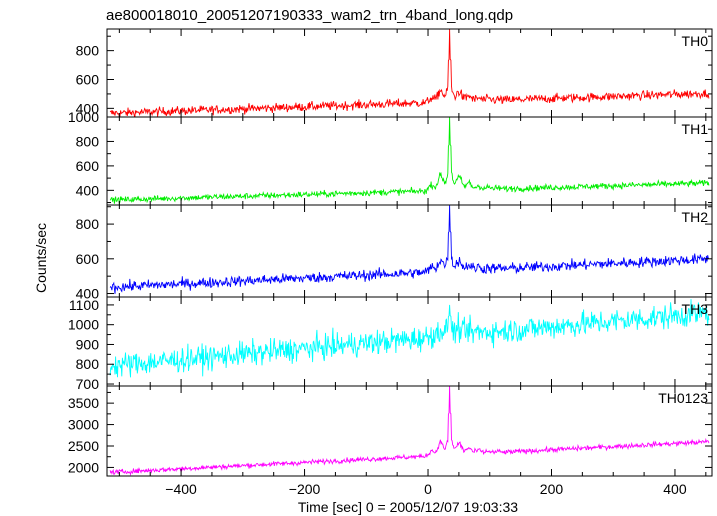 The width and height of the screenshot is (717, 516). Describe the element at coordinates (88, 166) in the screenshot. I see `y-tick-label-th1: 600` at that location.